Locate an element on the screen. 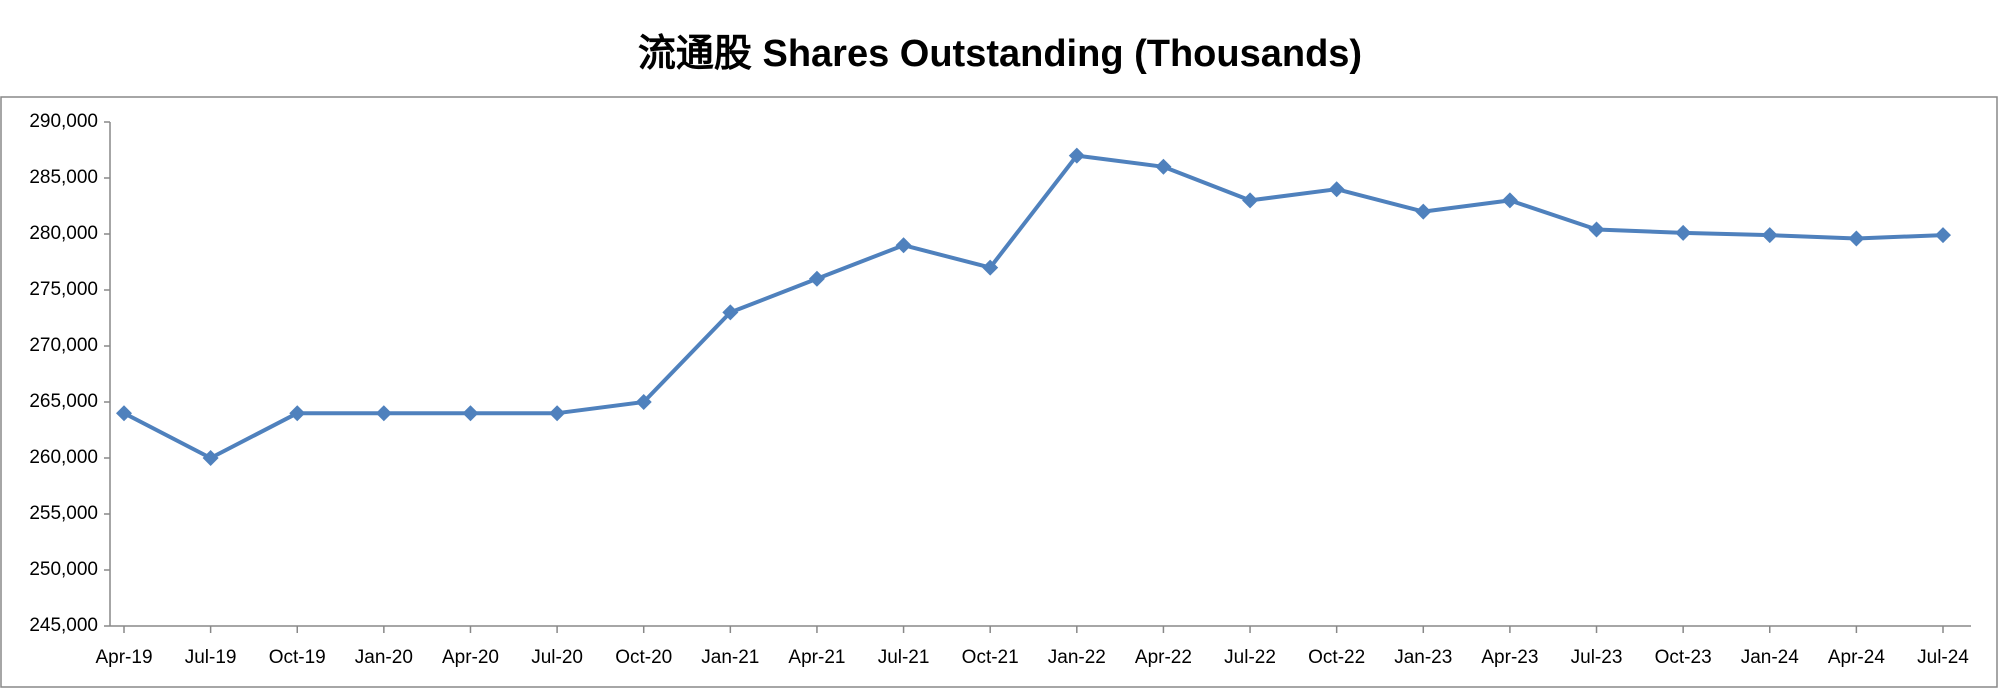 The width and height of the screenshot is (2000, 690). x-tick-label: Jul-20 is located at coordinates (557, 657).